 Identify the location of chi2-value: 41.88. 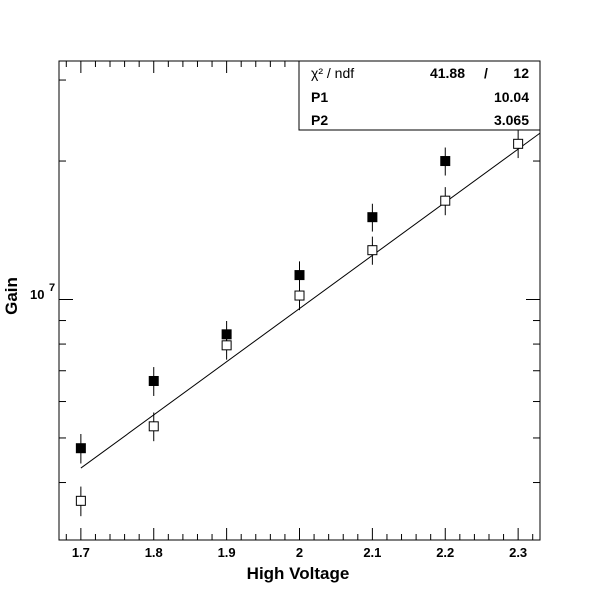
(447, 73).